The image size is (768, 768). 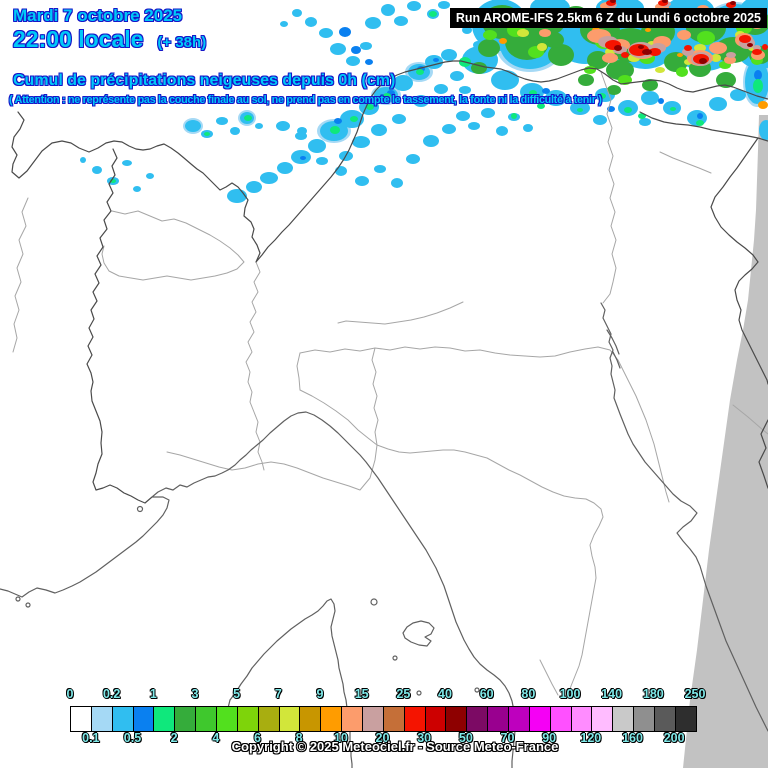 What do you see at coordinates (102, 719) in the screenshot?
I see `scale-cell-0.1-0.2` at bounding box center [102, 719].